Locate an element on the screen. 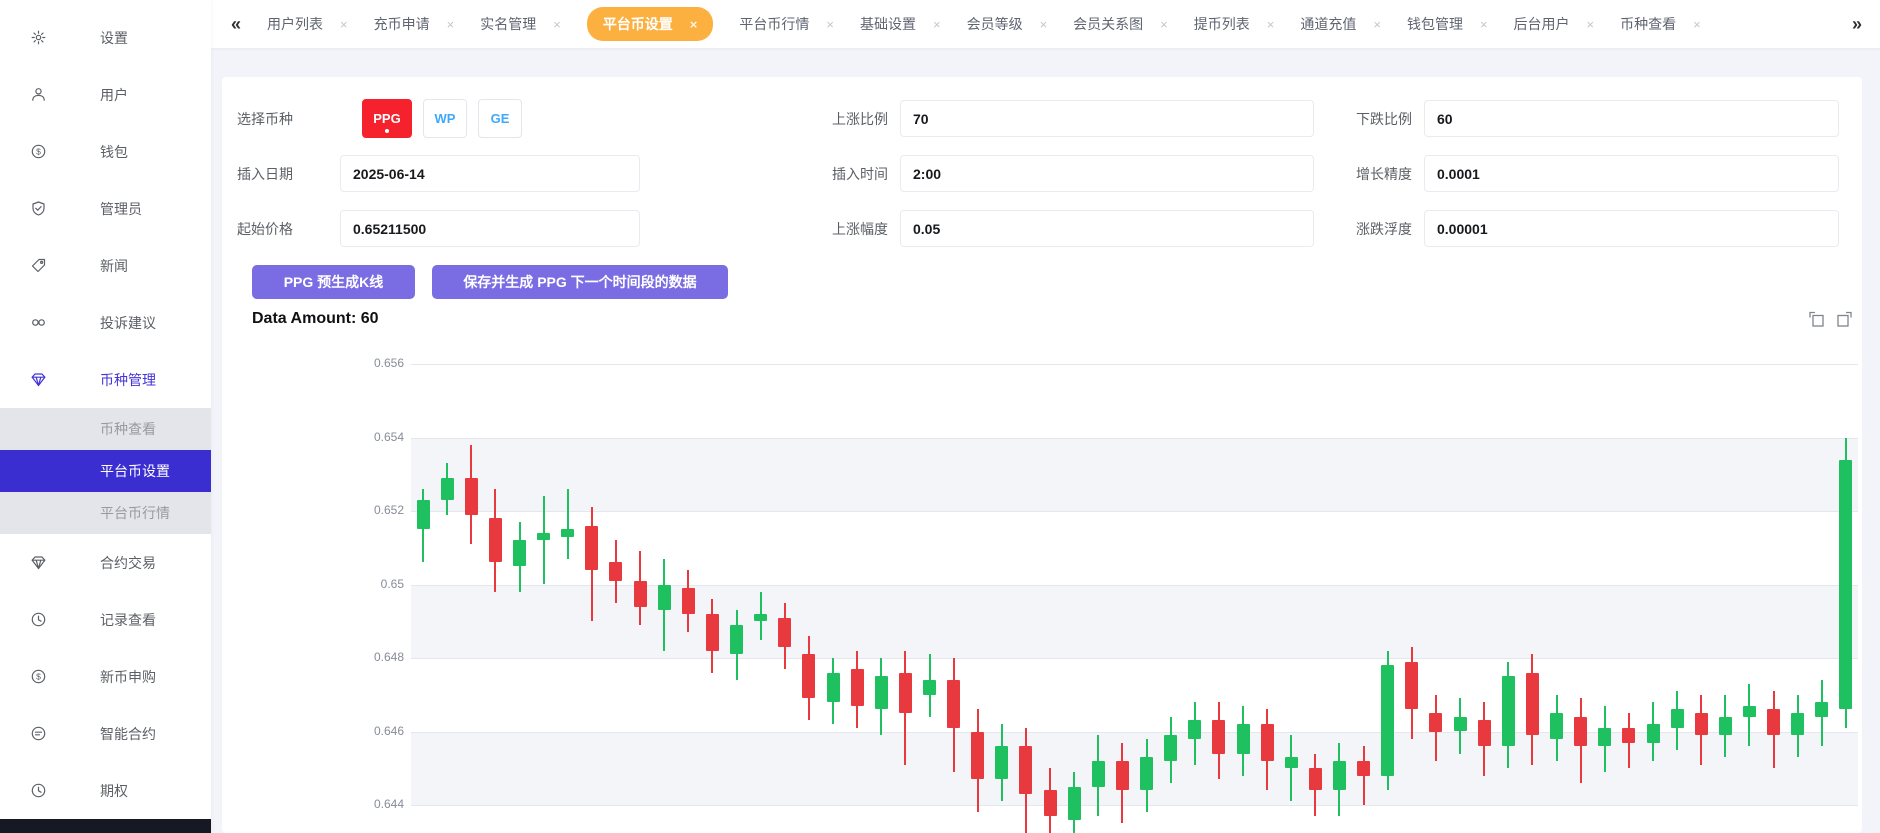 This screenshot has width=1880, height=833. restore-icon is located at coordinates (1844, 319).